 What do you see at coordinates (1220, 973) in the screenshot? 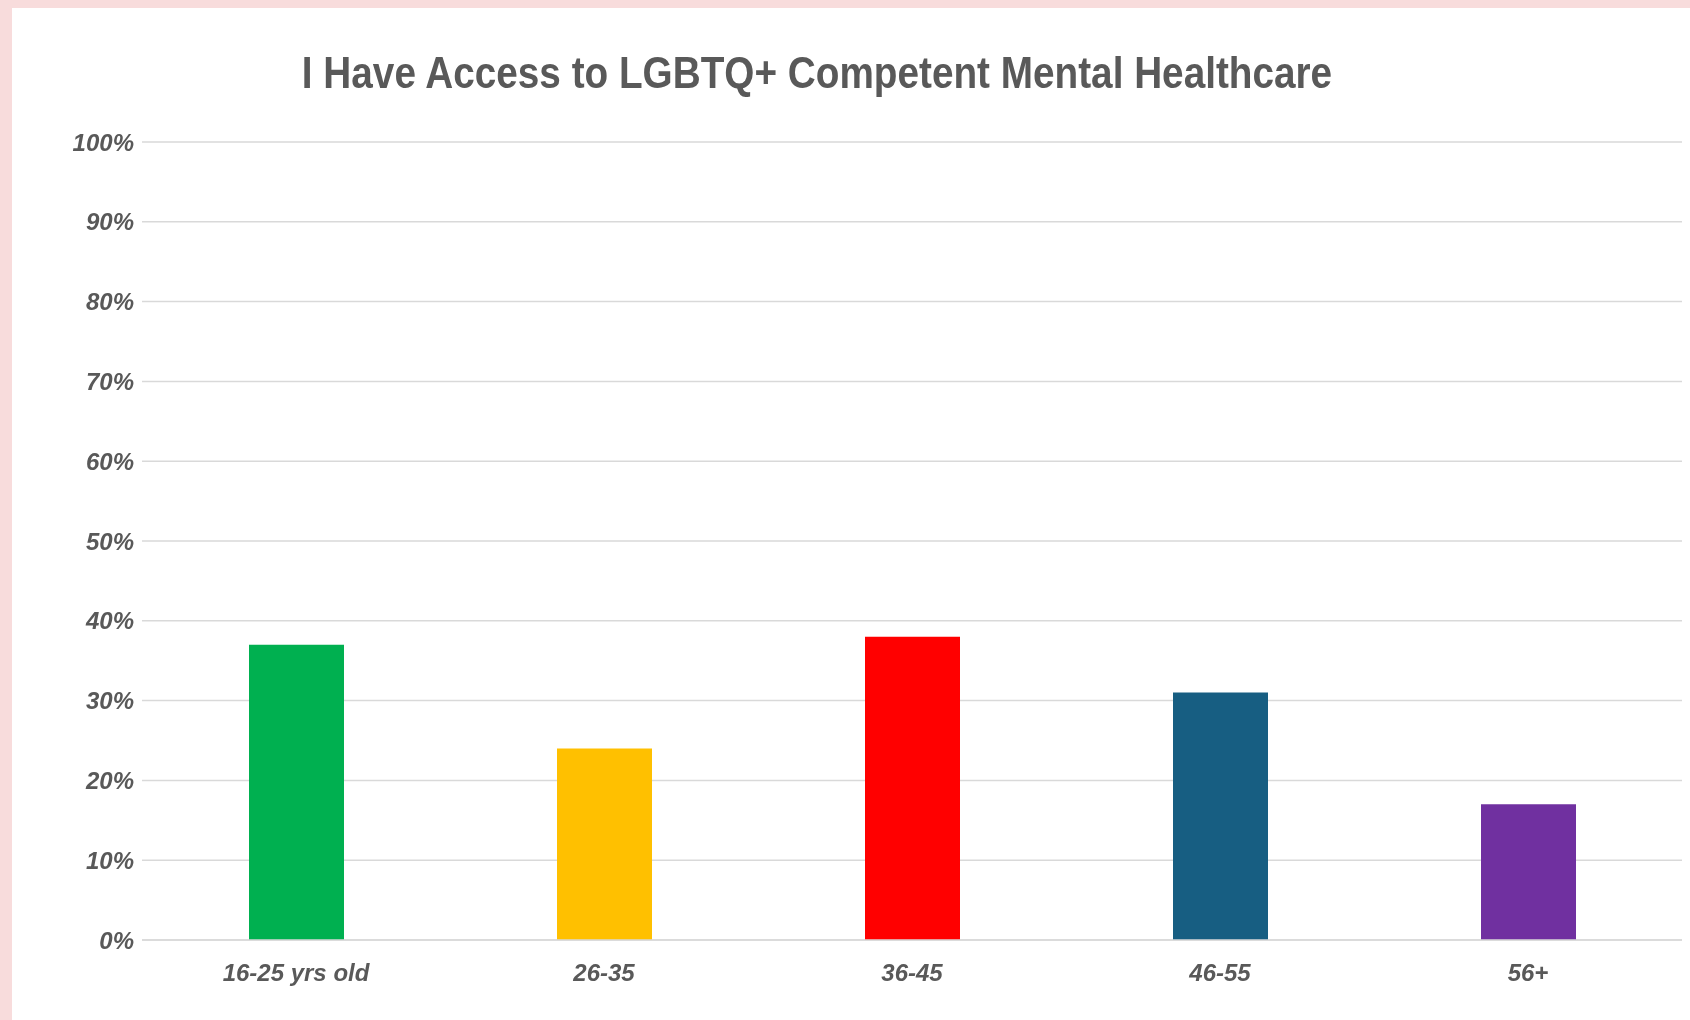
I see `x-tick-label: 46-55` at bounding box center [1220, 973].